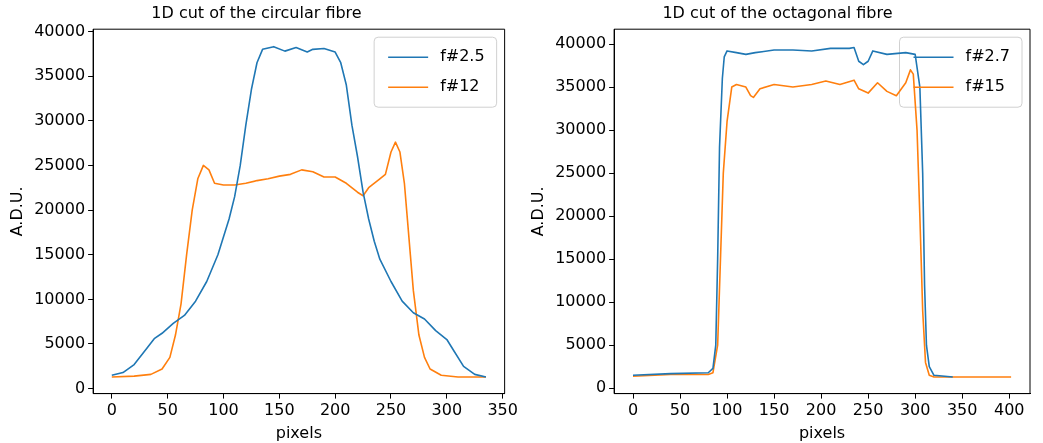 The image size is (1043, 443). What do you see at coordinates (777, 12) in the screenshot?
I see `chart-title: 1D cut of the octagonal fibre` at bounding box center [777, 12].